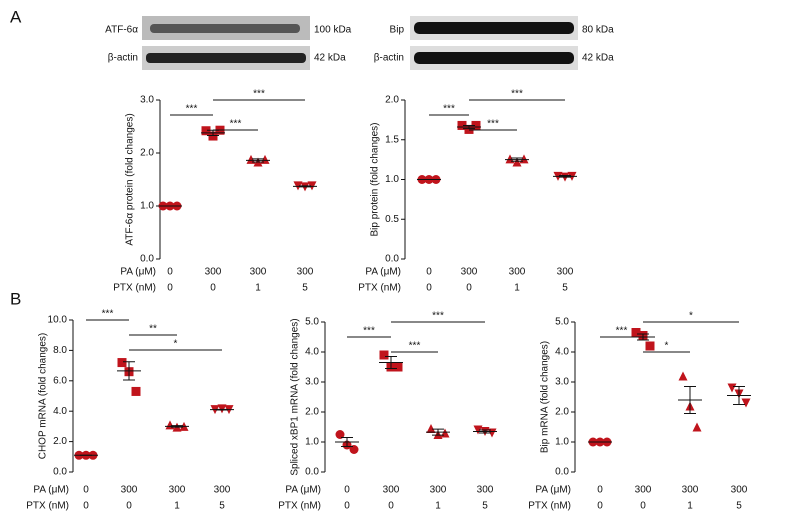 Image resolution: width=792 pixels, height=516 pixels. I want to click on y-axis-label: CHOP mRNA (fold changes), so click(43, 396).